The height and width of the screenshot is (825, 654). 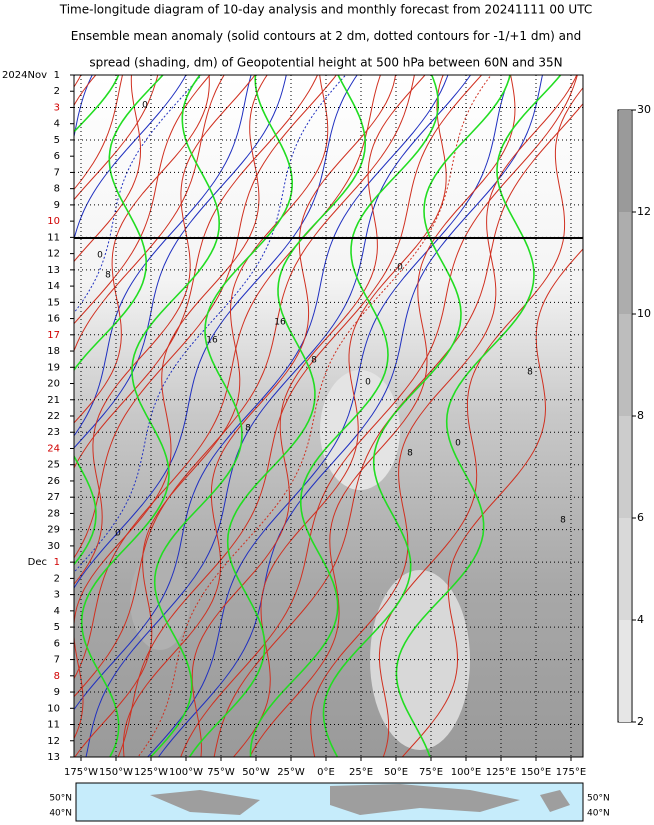 What do you see at coordinates (571, 772) in the screenshot?
I see `x-tick-label: 175°E` at bounding box center [571, 772].